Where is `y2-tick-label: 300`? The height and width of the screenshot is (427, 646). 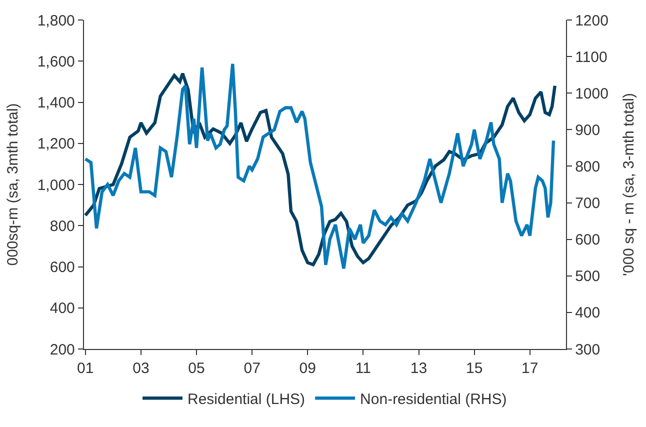
y2-tick-label: 300 is located at coordinates (587, 349).